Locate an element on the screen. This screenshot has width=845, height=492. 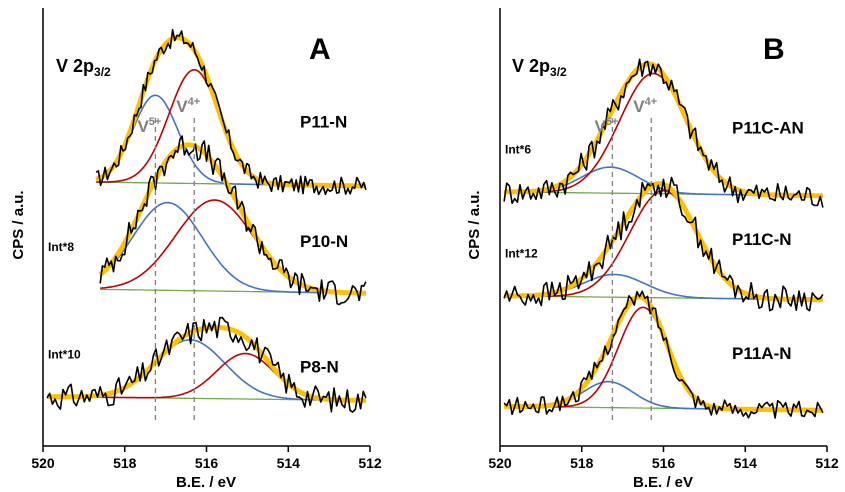
spectrum-p8-n is located at coordinates (206, 364).